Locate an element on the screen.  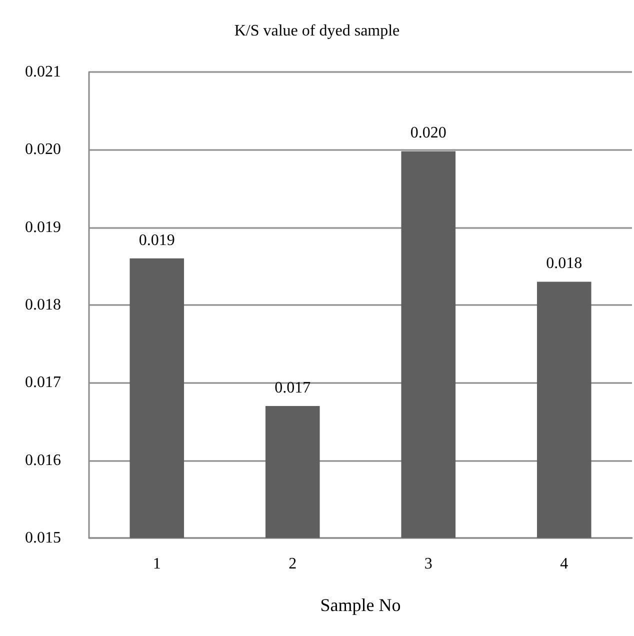
data-label: 0.017 is located at coordinates (292, 387).